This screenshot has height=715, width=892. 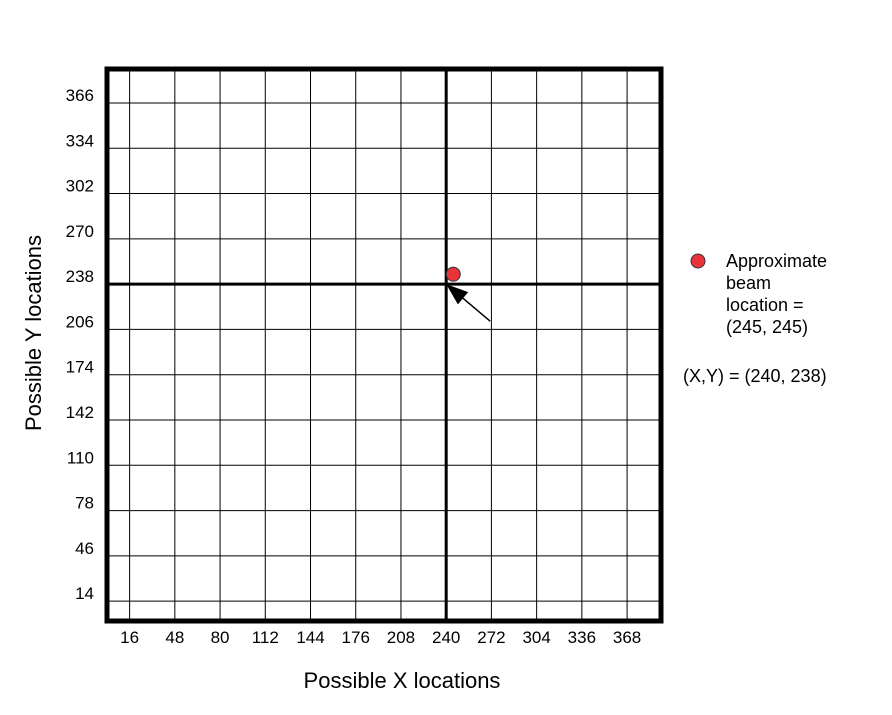 What do you see at coordinates (80, 321) in the screenshot?
I see `y-tick-label: 206` at bounding box center [80, 321].